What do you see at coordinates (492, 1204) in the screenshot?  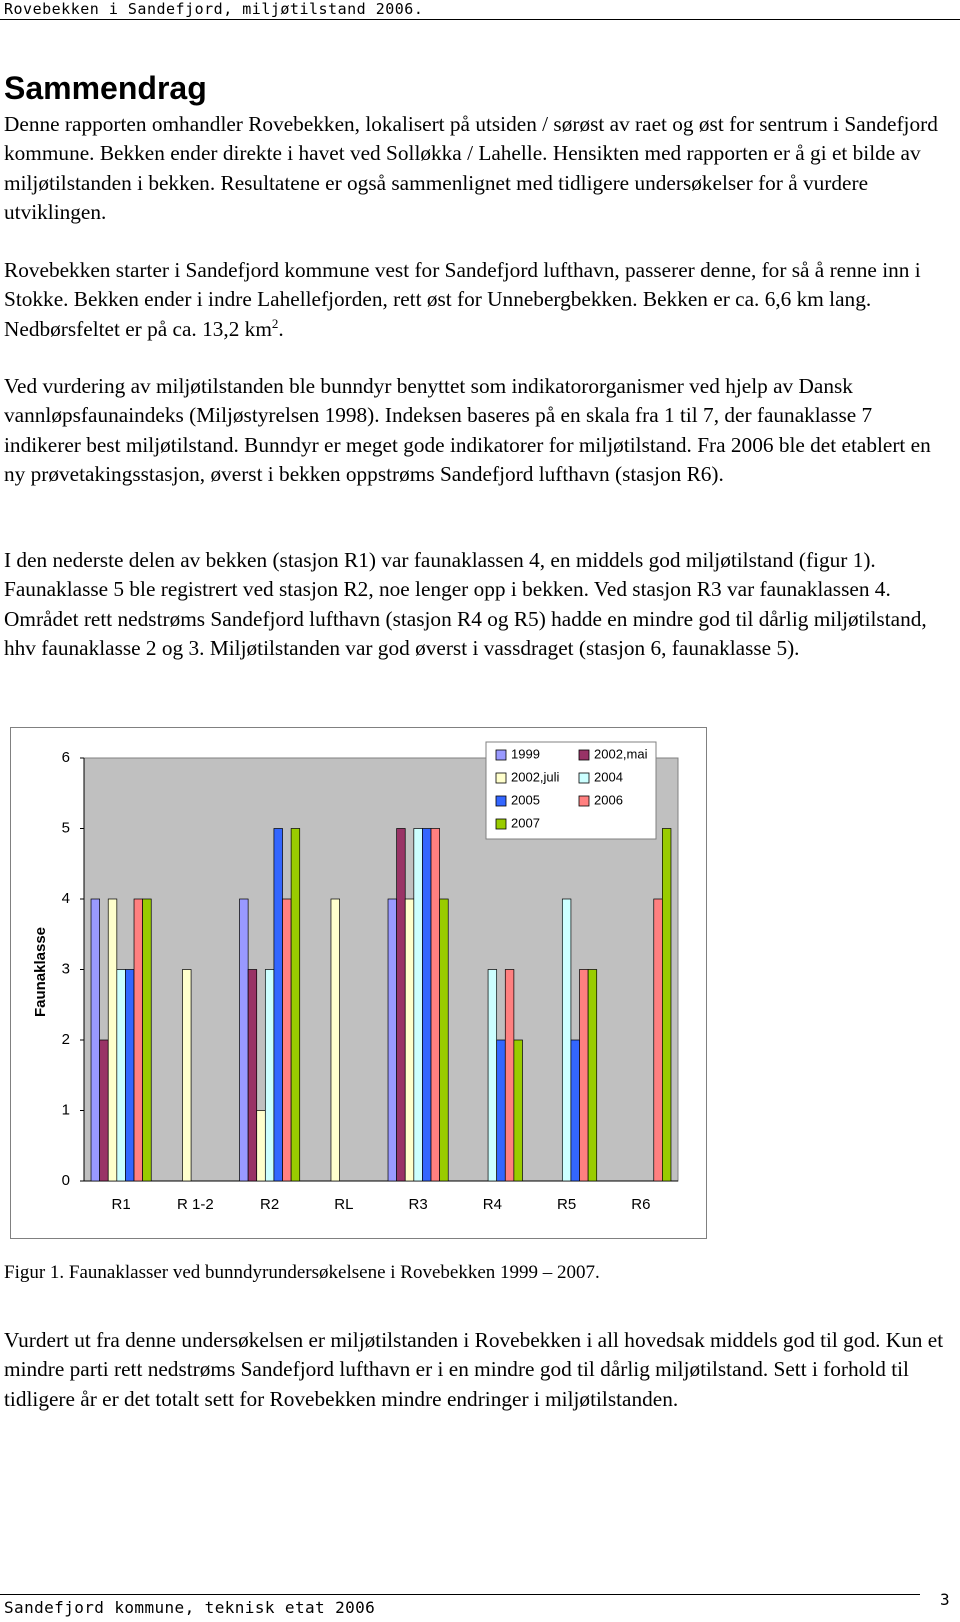 I see `x-tick-label: R4` at bounding box center [492, 1204].